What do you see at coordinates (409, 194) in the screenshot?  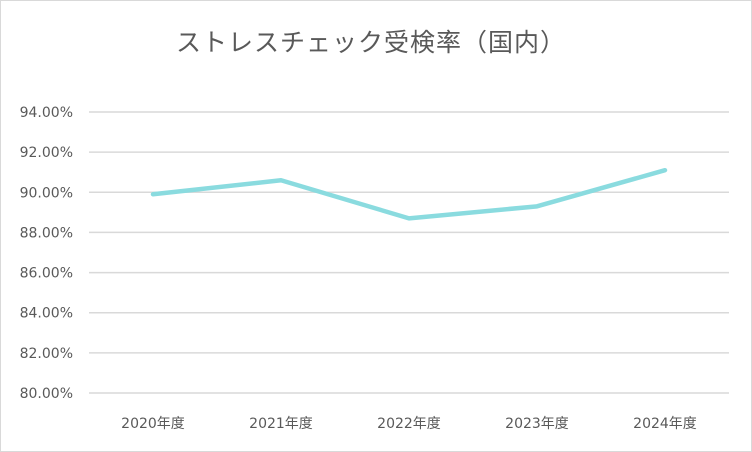 I see `series-line` at bounding box center [409, 194].